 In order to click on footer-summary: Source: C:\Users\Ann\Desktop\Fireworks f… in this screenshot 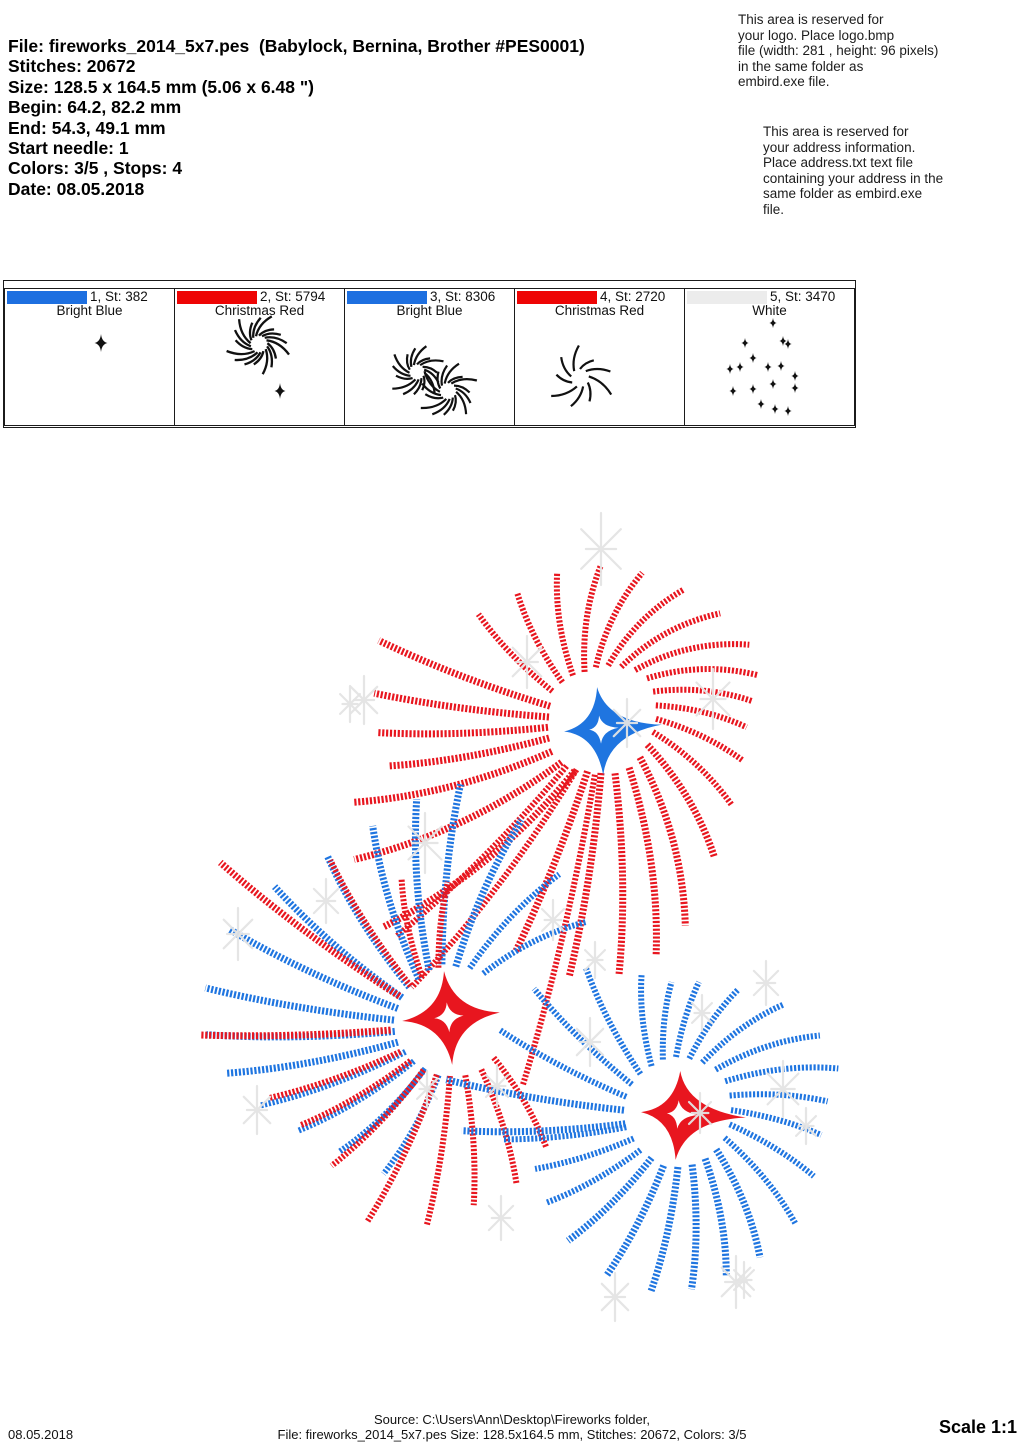, I will do `click(512, 1427)`.